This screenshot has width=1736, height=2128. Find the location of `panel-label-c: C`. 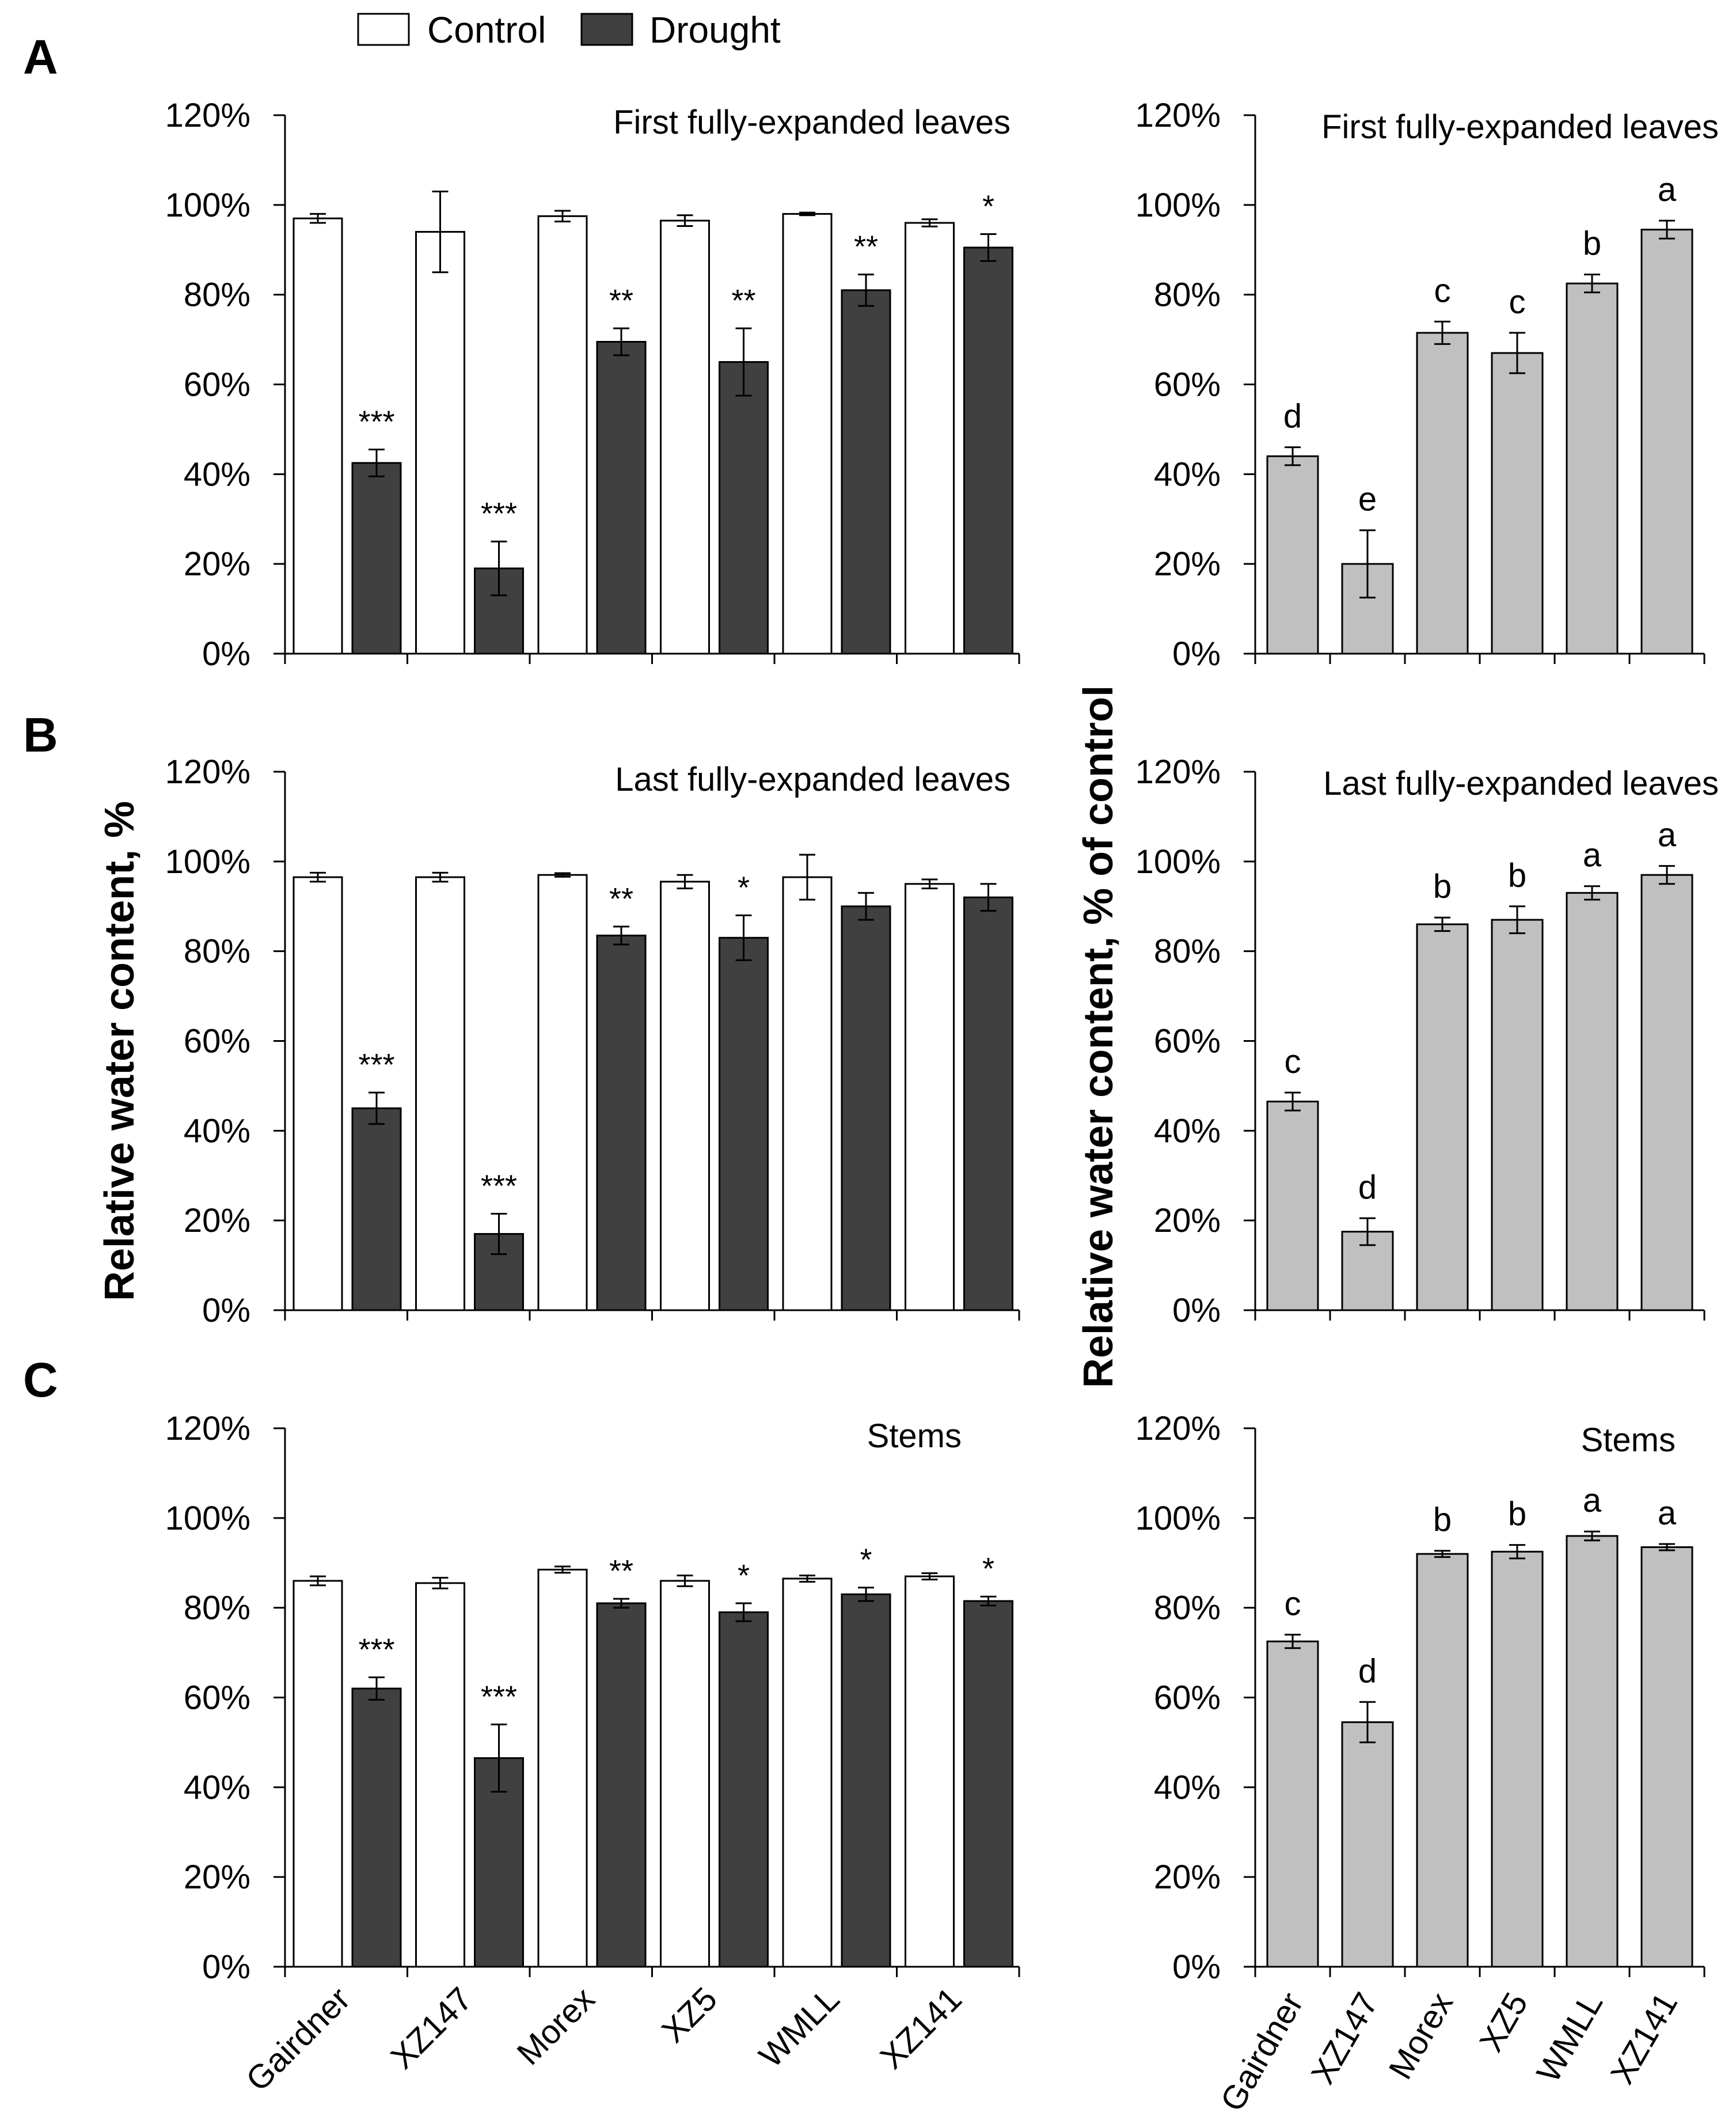

panel-label-c: C is located at coordinates (40, 1380).